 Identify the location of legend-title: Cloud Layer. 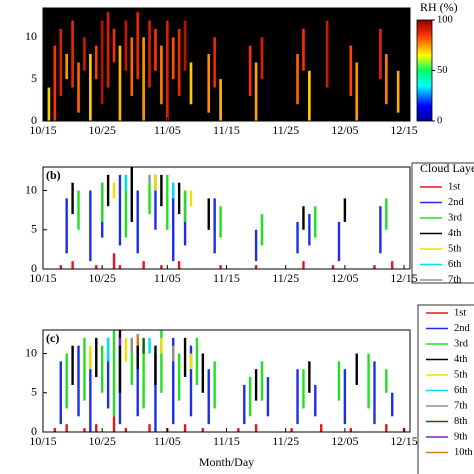
(447, 168).